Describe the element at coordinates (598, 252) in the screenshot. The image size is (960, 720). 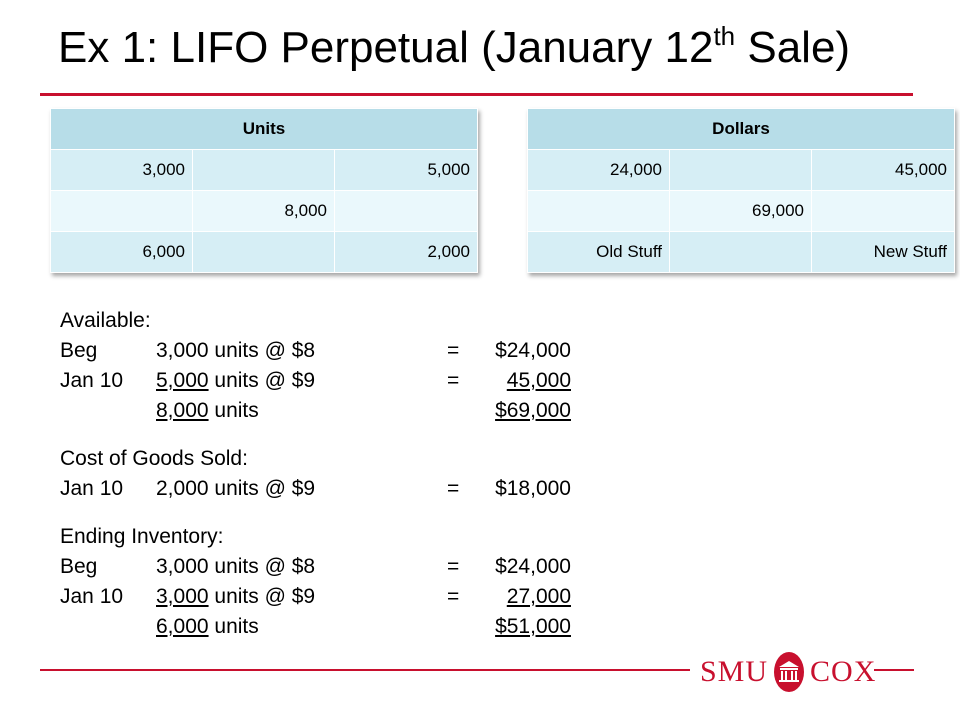
I see `table-cell: Old Stuff` at that location.